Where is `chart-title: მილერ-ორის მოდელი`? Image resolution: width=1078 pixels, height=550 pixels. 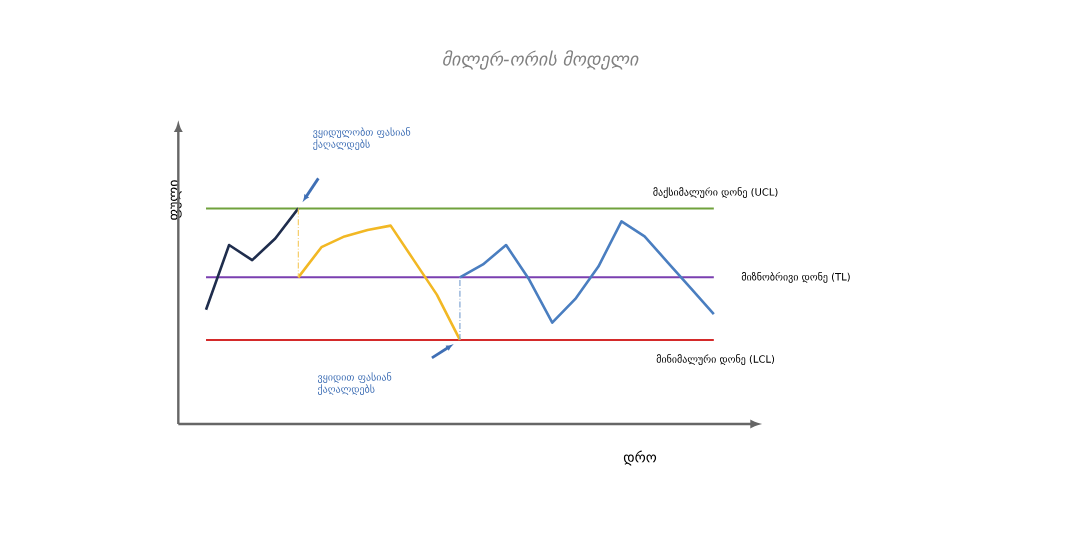
chart-title: მილერ-ორის მოდელი is located at coordinates (541, 60).